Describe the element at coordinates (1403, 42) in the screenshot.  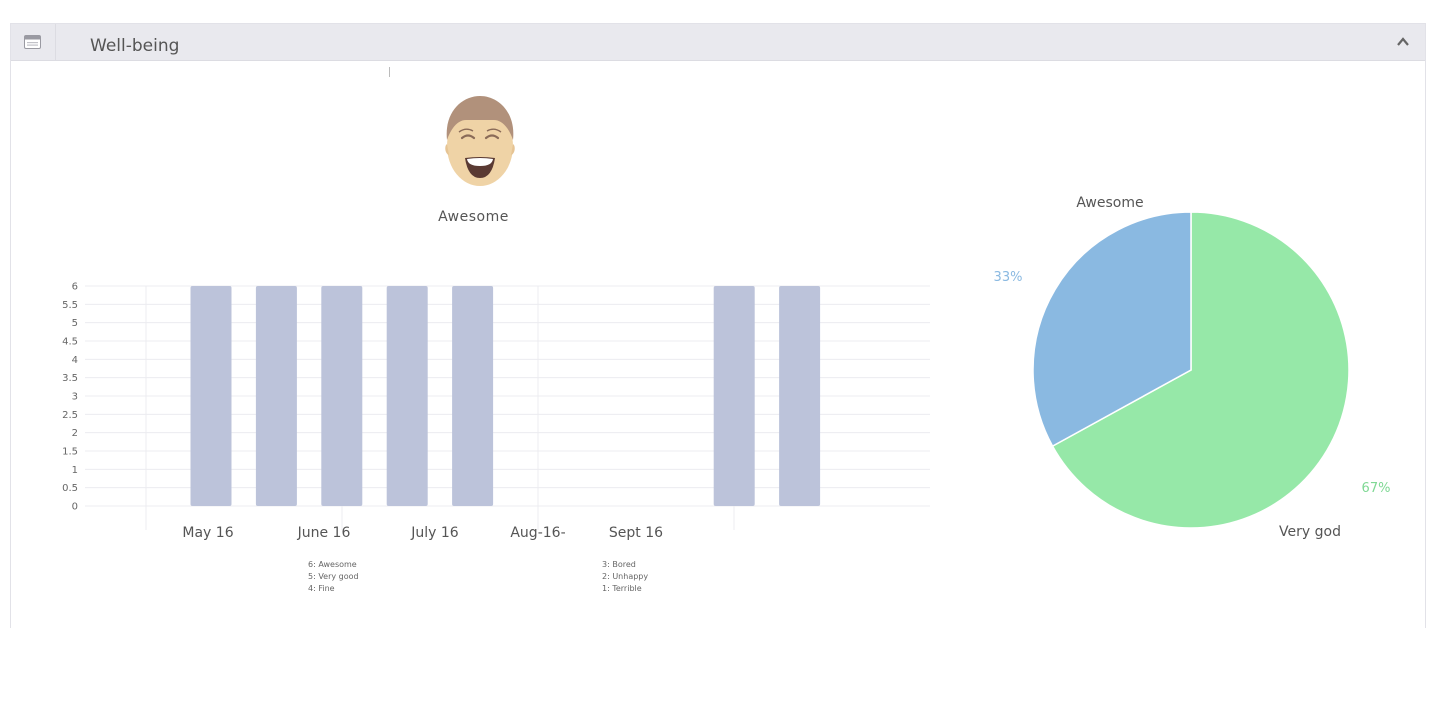
I see `chevron-up-icon` at that location.